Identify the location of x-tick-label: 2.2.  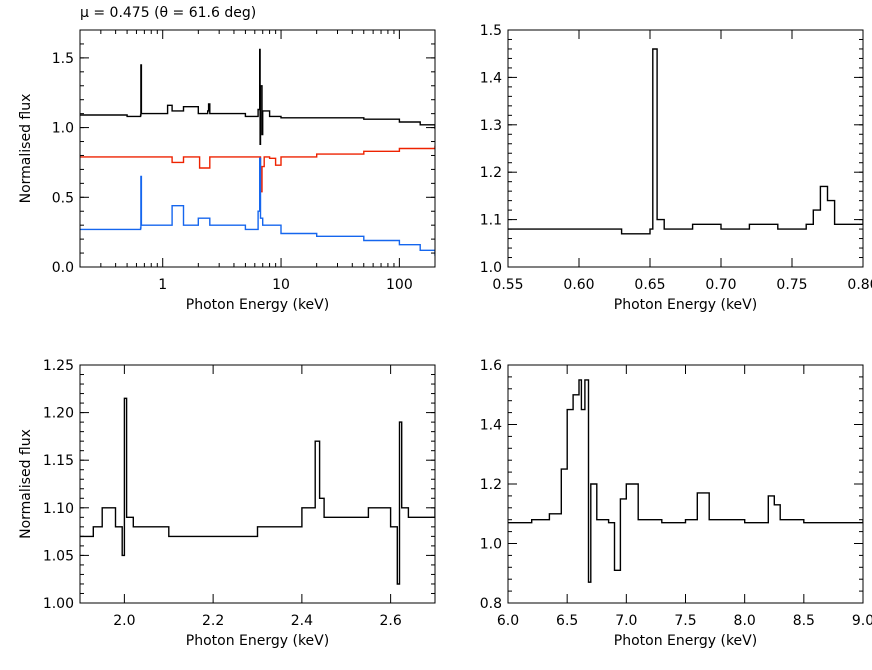
(213, 621).